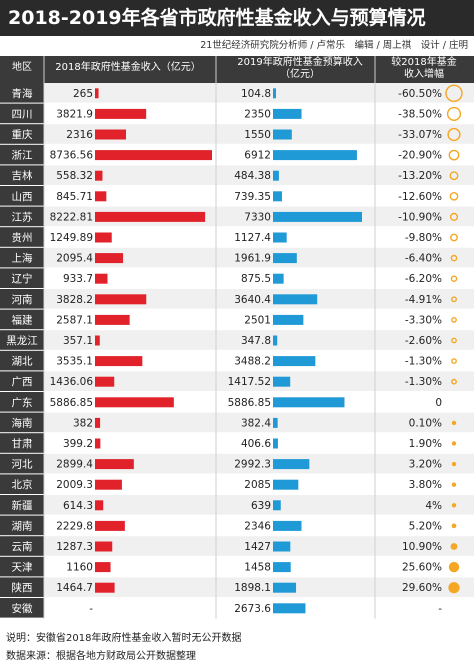 The width and height of the screenshot is (474, 668). What do you see at coordinates (74, 588) in the screenshot?
I see `value-2018-label: 1464.7` at bounding box center [74, 588].